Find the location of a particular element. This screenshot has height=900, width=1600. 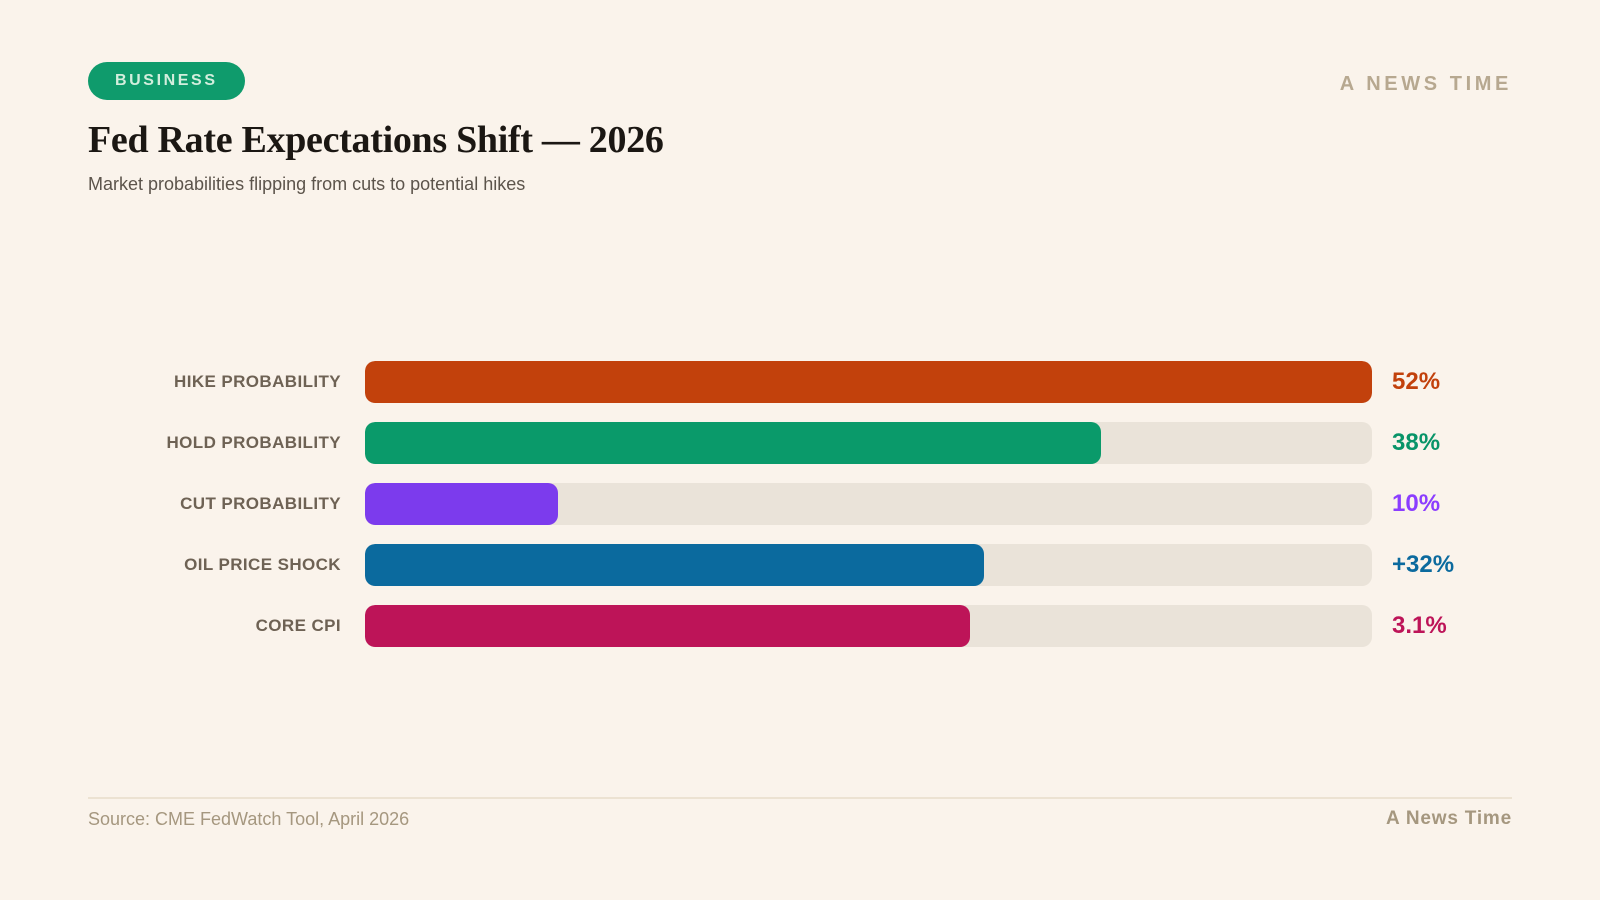

bar-label: HIKE PROBABILITY is located at coordinates (257, 381).